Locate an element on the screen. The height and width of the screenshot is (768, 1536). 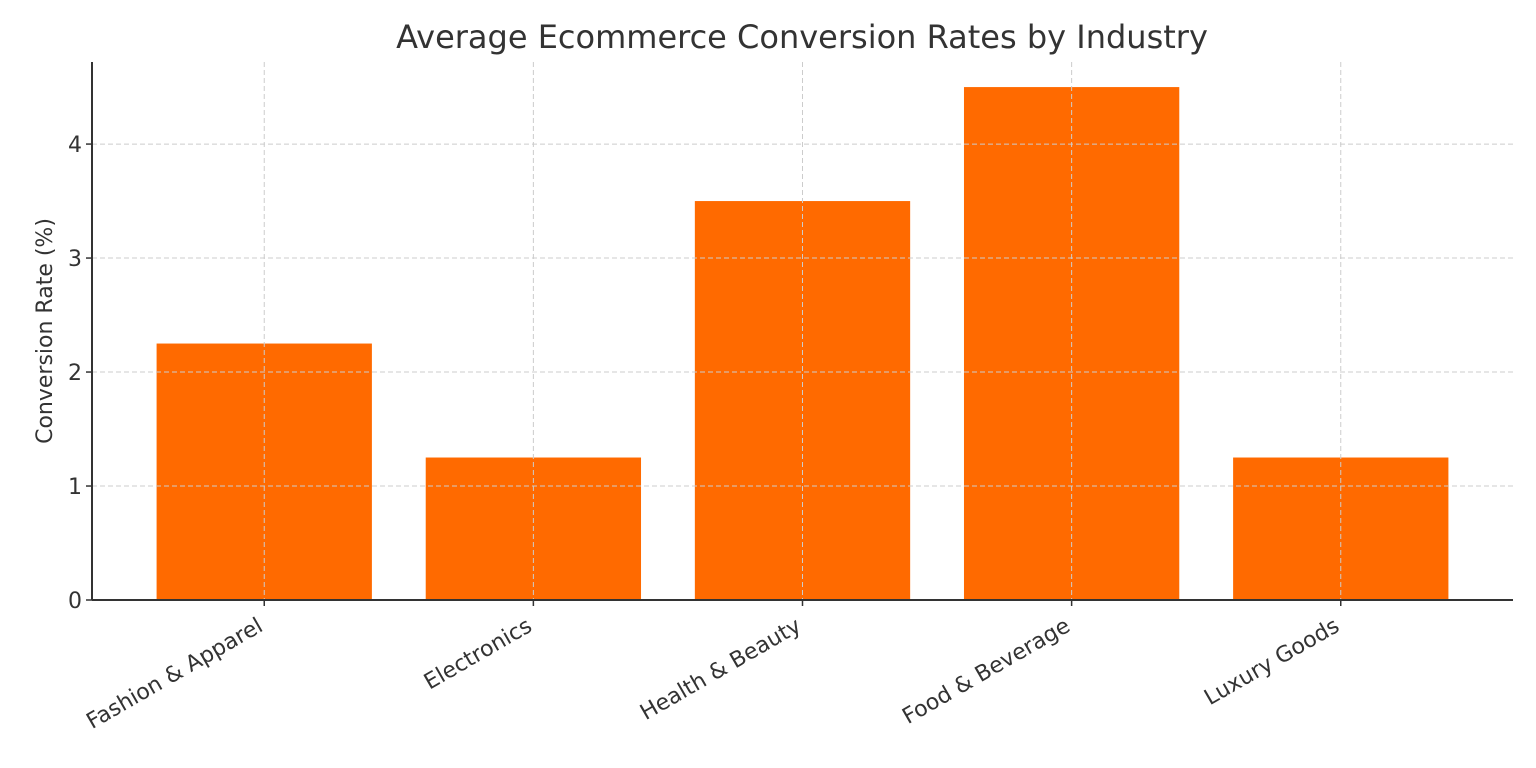
x-tick-label: Health & Beauty is located at coordinates (720, 670).